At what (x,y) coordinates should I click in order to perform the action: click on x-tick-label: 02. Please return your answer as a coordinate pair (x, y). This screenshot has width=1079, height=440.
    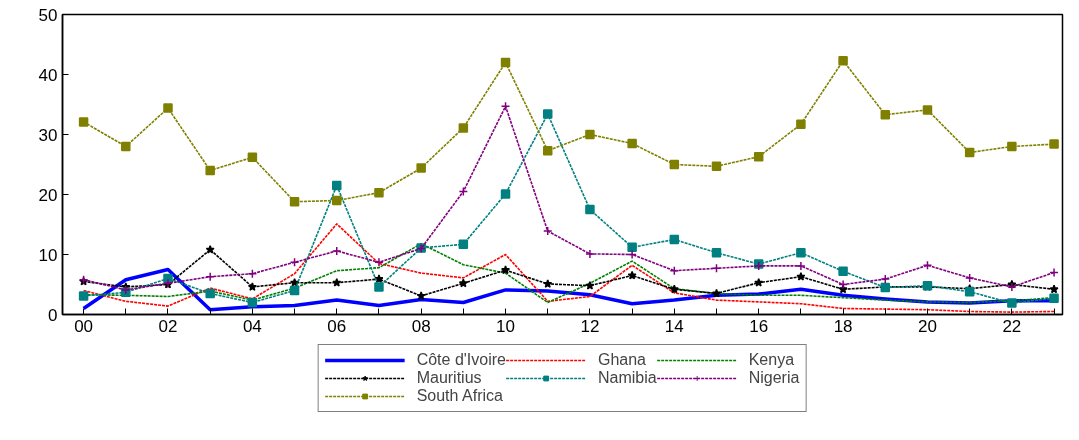
    Looking at the image, I should click on (168, 326).